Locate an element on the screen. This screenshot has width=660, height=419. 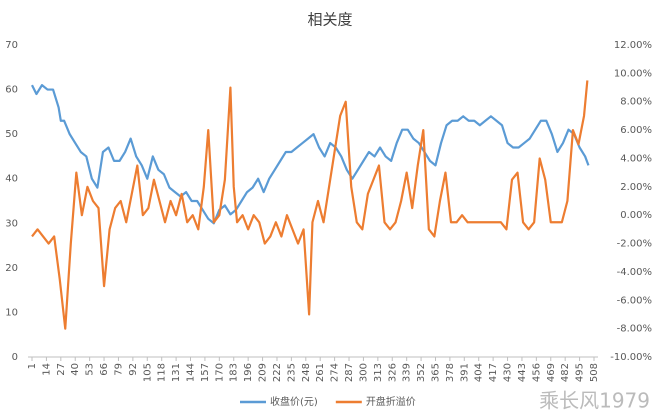
x-tick-label: 183 is located at coordinates (234, 372).